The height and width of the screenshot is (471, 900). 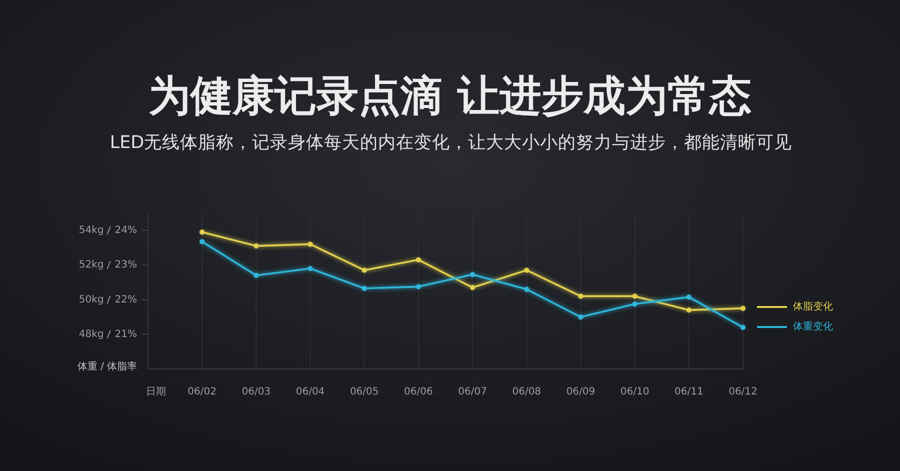 What do you see at coordinates (635, 392) in the screenshot?
I see `xtick: 06/10` at bounding box center [635, 392].